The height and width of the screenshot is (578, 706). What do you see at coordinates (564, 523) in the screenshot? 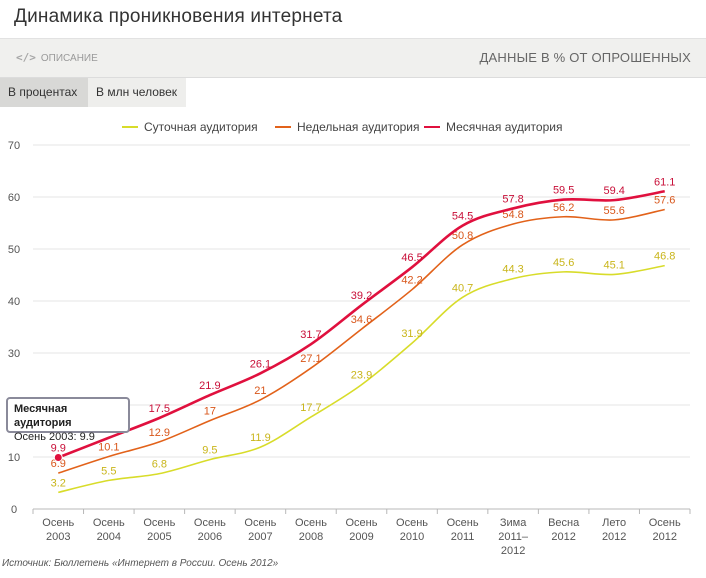
I see `x-tick-label: Весна` at bounding box center [564, 523].